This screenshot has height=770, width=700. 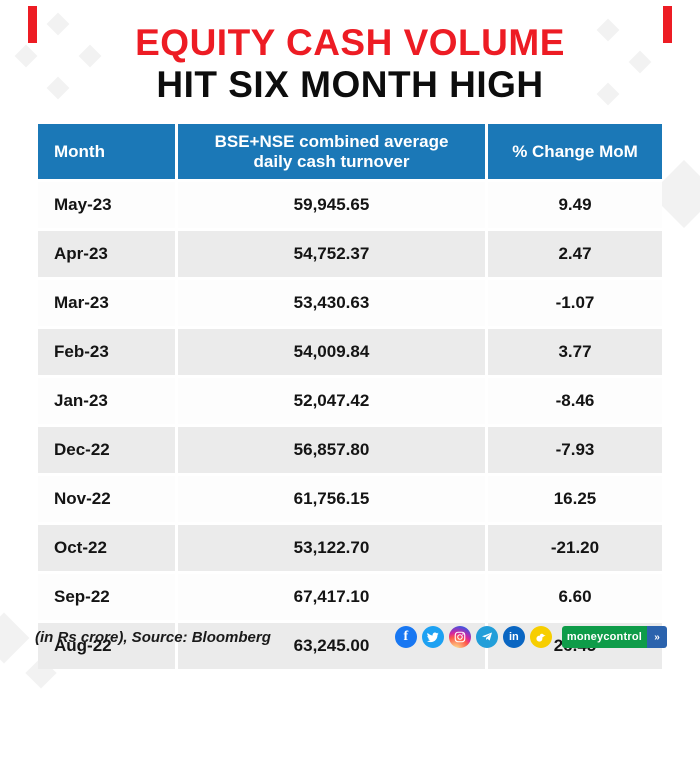 I want to click on month-cell: Oct-22, so click(x=106, y=548).